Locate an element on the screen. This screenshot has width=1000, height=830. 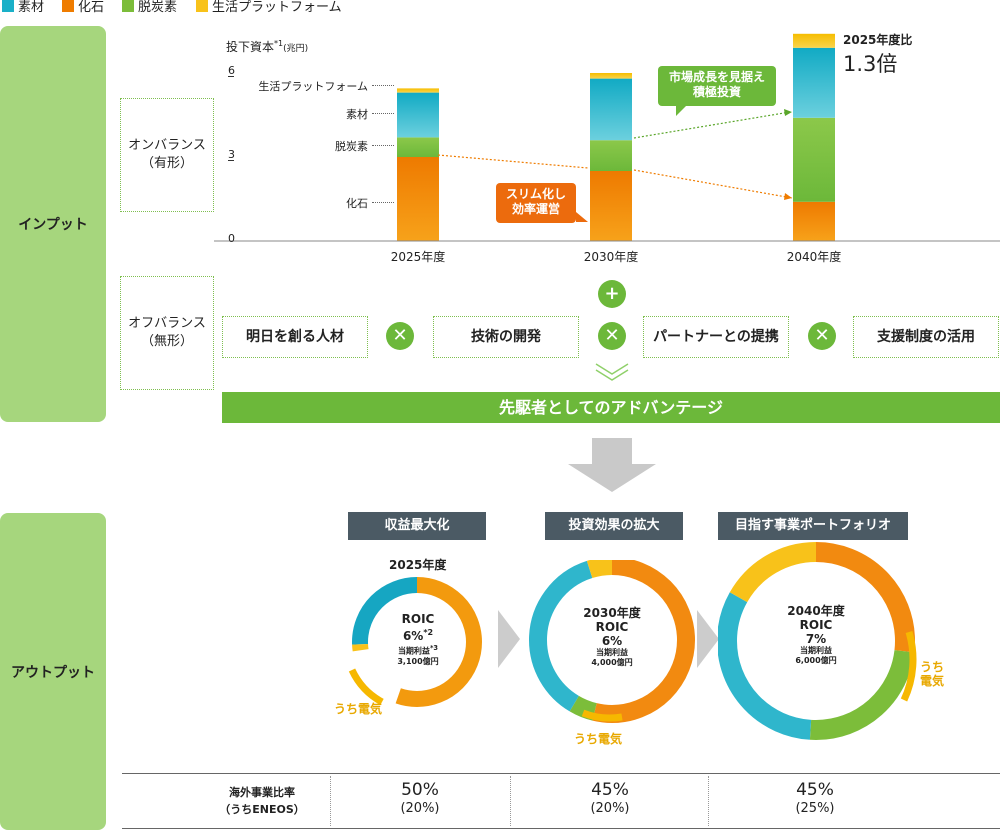
y-tick-0: 0 is located at coordinates (231, 238).